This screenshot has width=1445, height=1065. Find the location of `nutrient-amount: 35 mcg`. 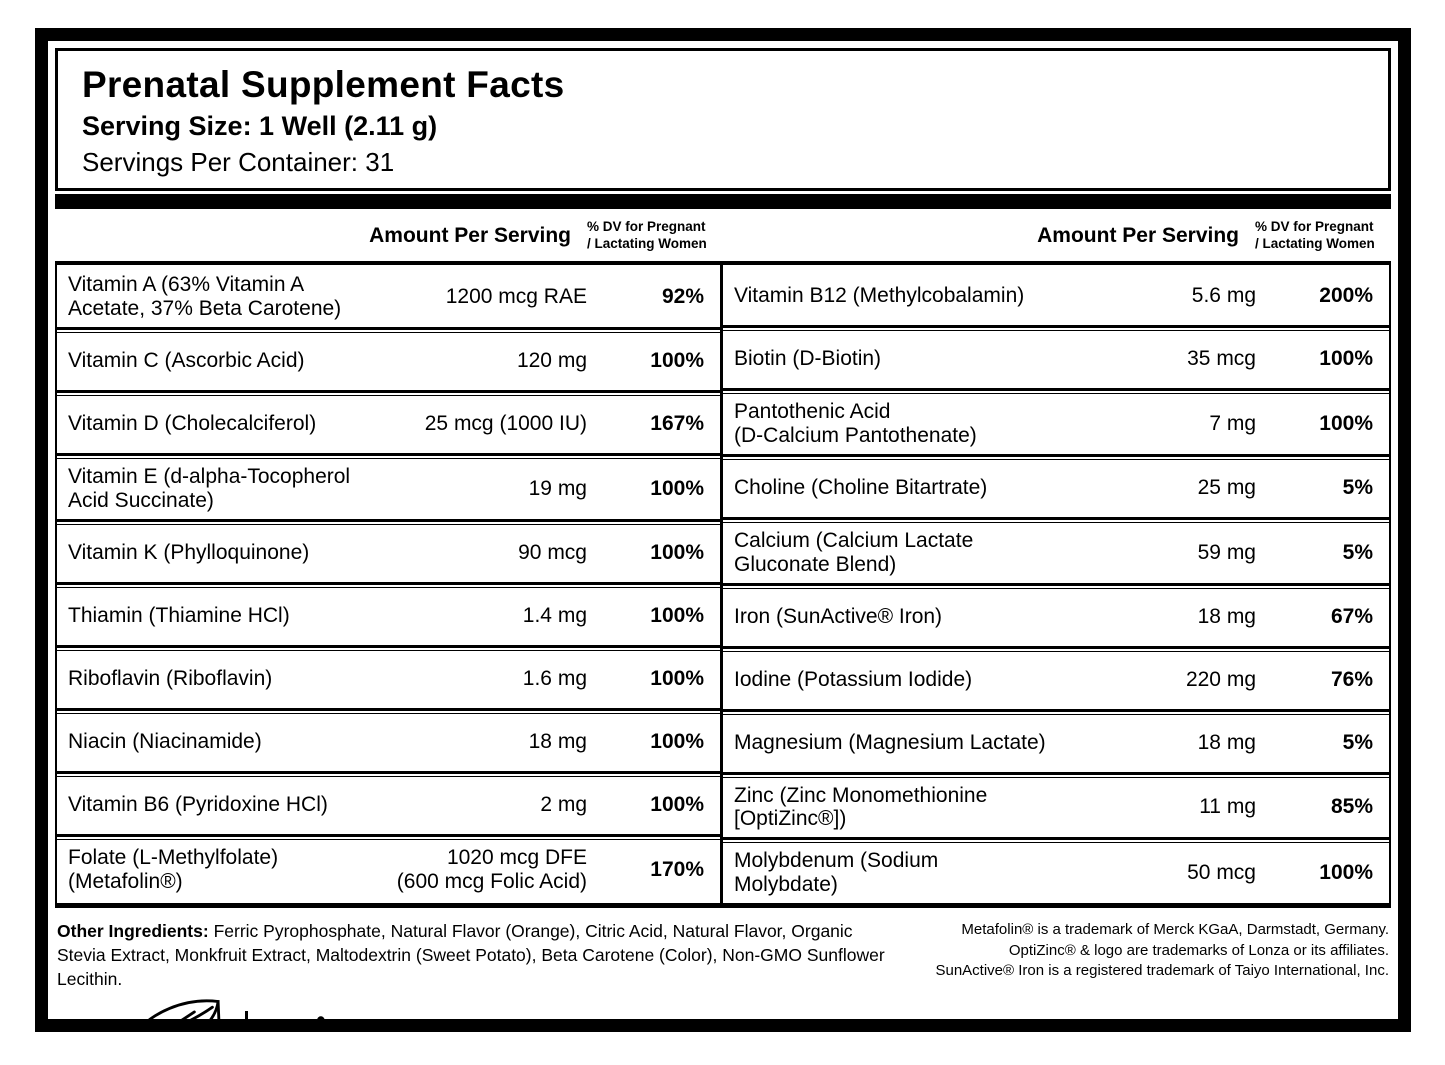

nutrient-amount: 35 mcg is located at coordinates (1221, 359).